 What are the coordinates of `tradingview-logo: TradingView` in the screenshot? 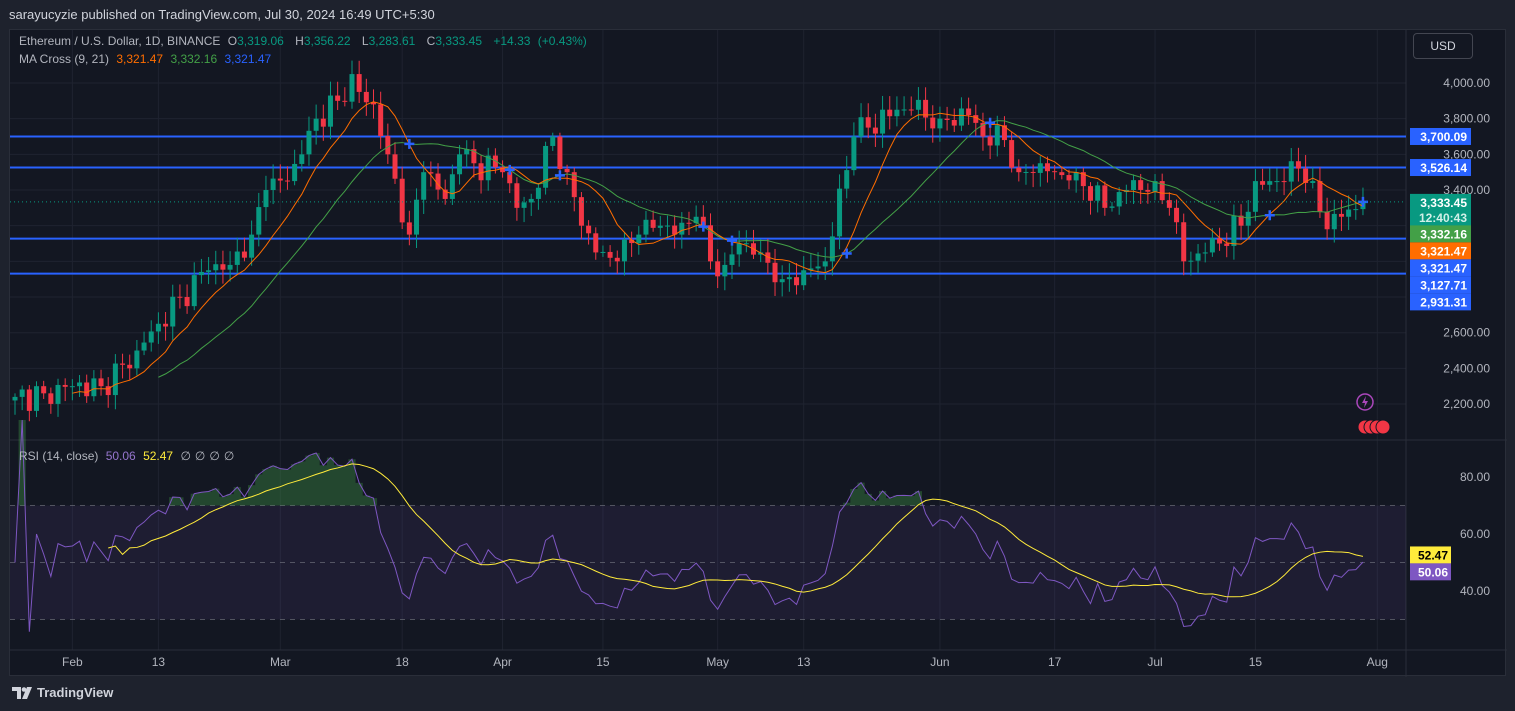 It's located at (62, 692).